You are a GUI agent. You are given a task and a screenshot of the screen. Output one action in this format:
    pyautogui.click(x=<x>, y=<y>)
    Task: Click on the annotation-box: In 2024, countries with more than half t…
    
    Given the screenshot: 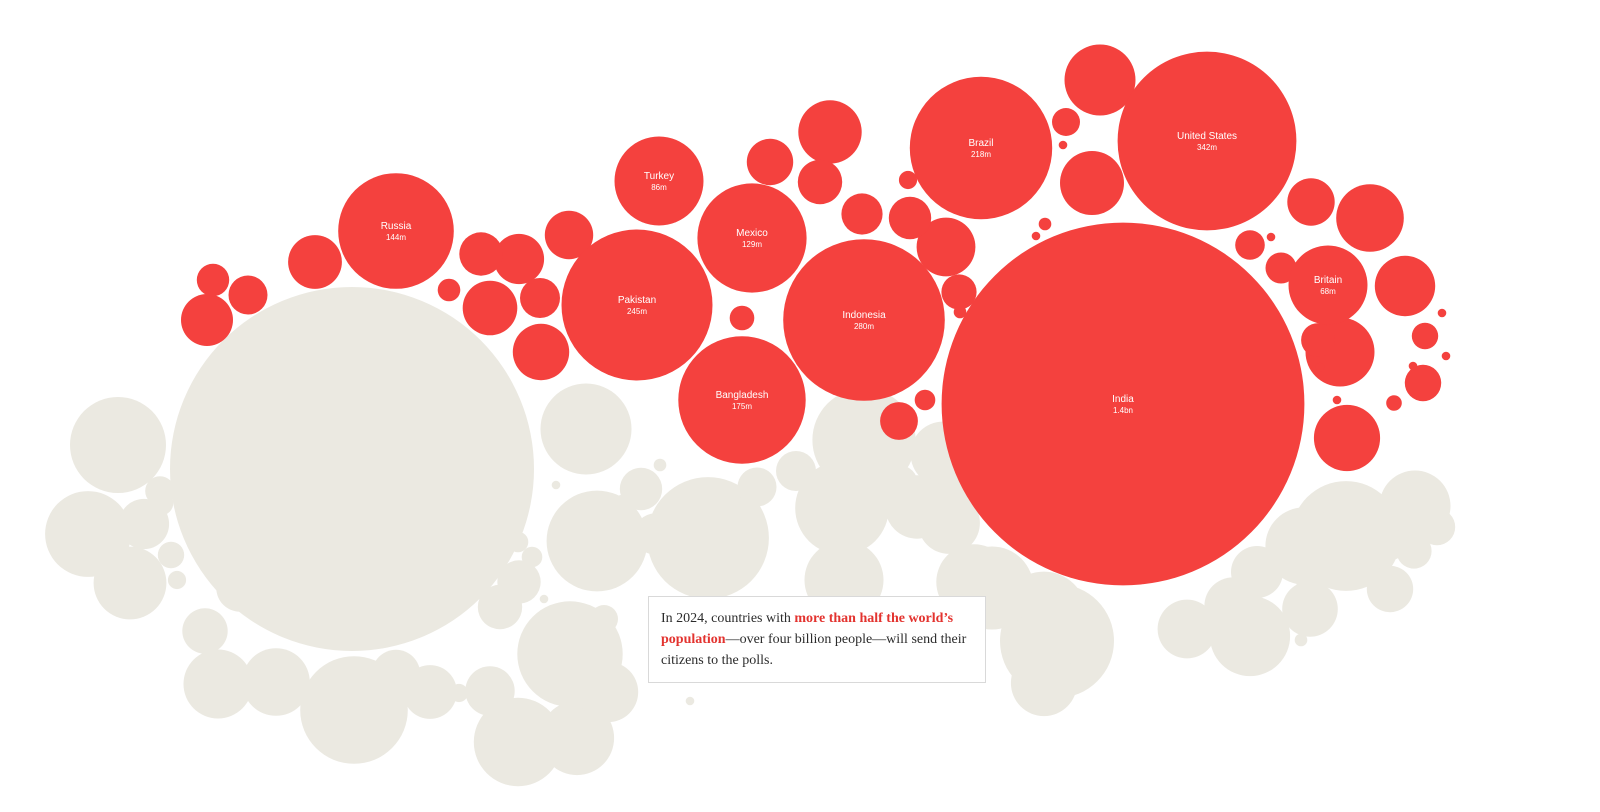 What is the action you would take?
    pyautogui.click(x=817, y=639)
    